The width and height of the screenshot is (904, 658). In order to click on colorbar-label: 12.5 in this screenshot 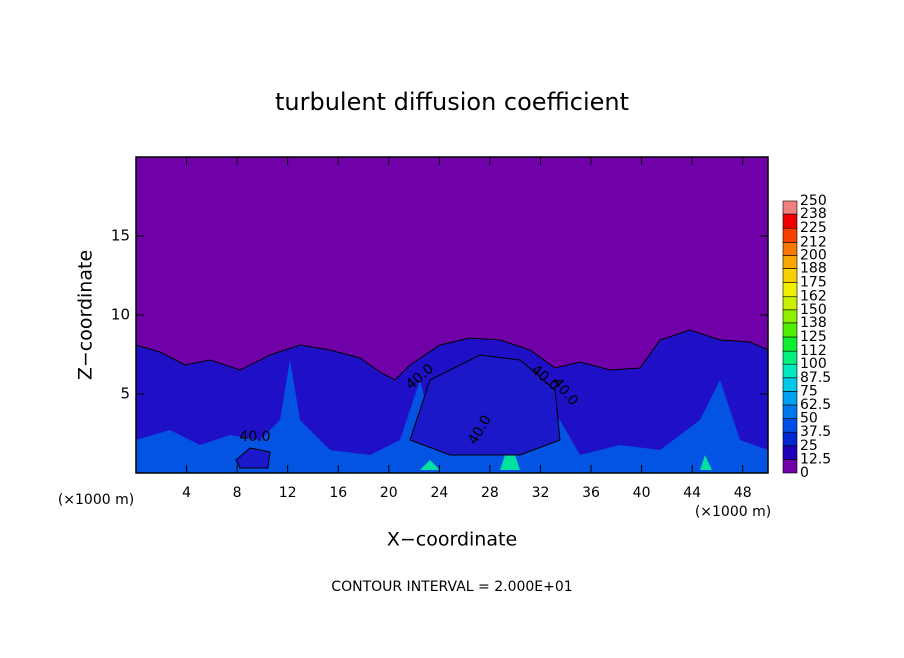, I will do `click(815, 459)`.